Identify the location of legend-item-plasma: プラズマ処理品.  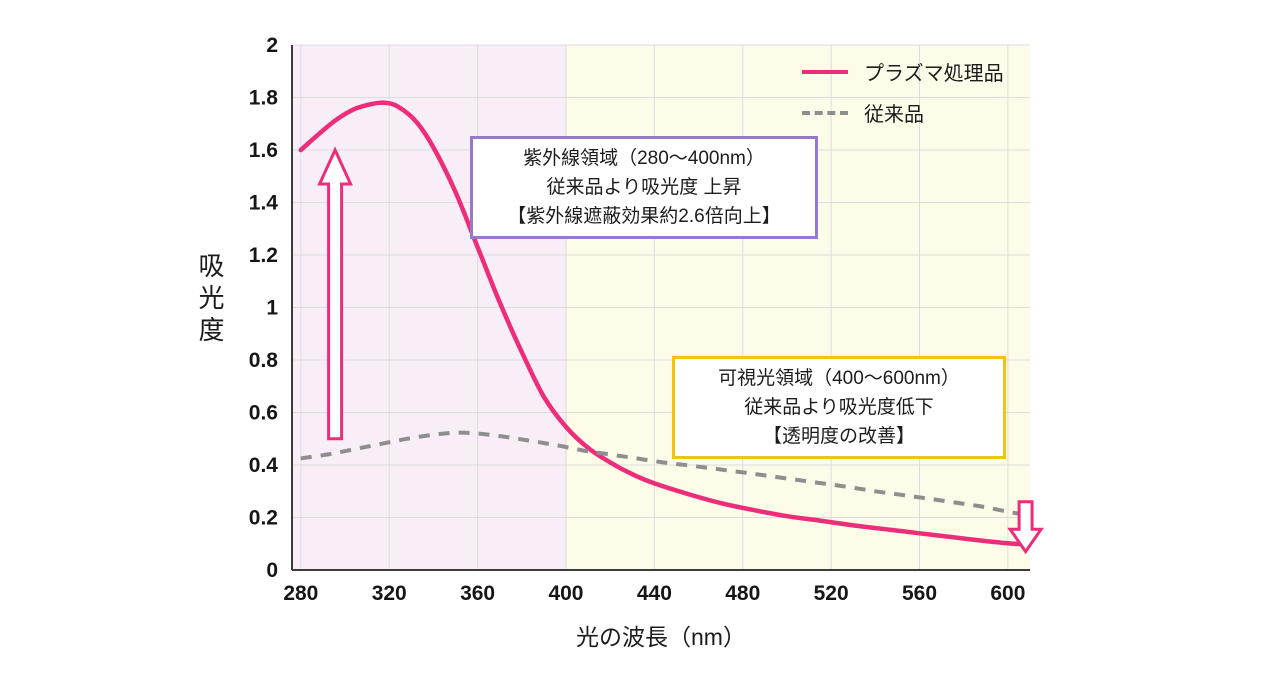
(903, 71).